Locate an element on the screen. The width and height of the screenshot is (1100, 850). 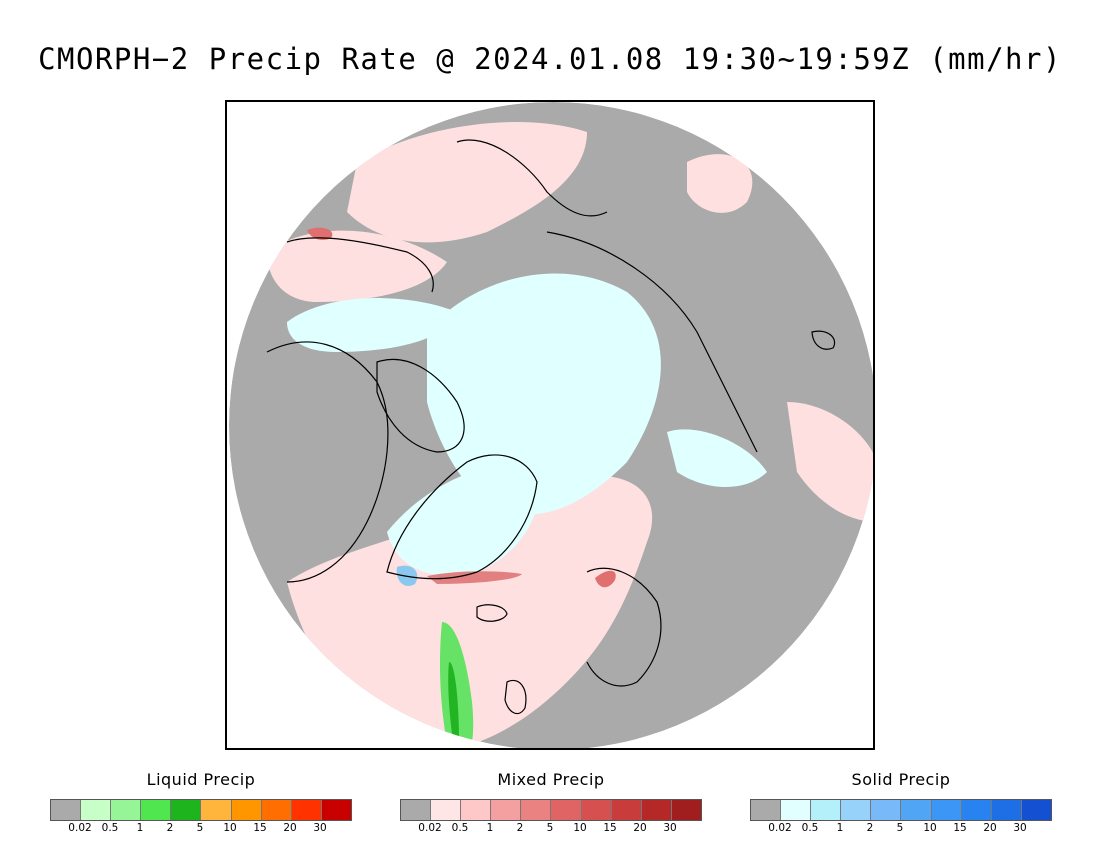
legend-mixed-ticks: 0.02 0.5 1 2 5 10 15 20 30 is located at coordinates (551, 829).